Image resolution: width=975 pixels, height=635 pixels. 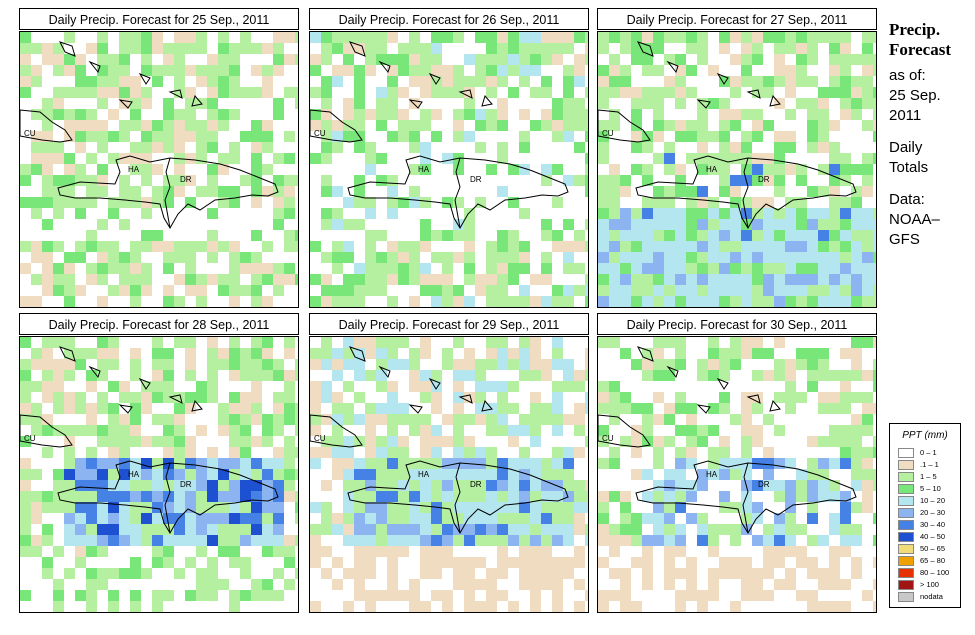 I want to click on data-label: Data:, so click(x=907, y=199).